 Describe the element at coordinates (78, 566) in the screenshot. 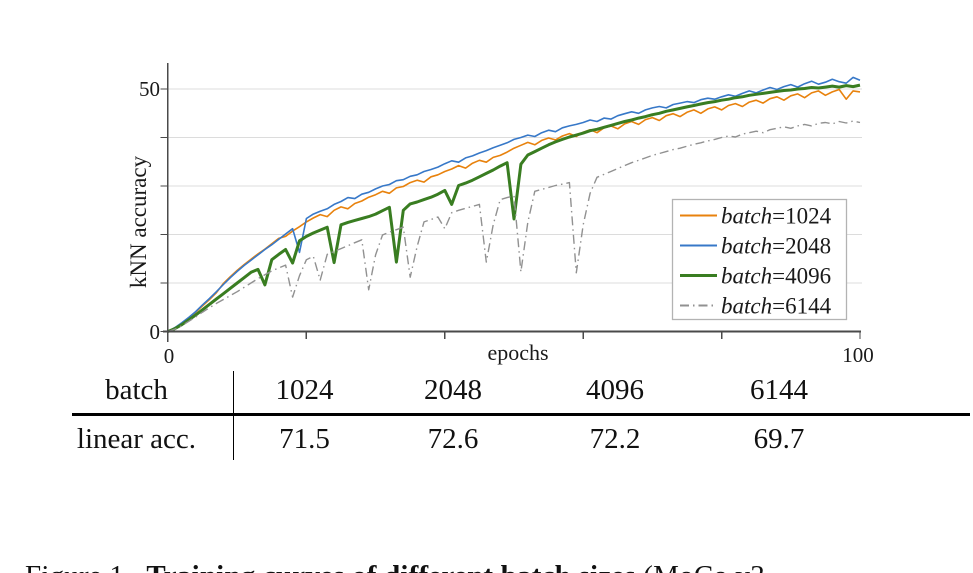

I see `caption-figure-label: Figure 1.` at that location.